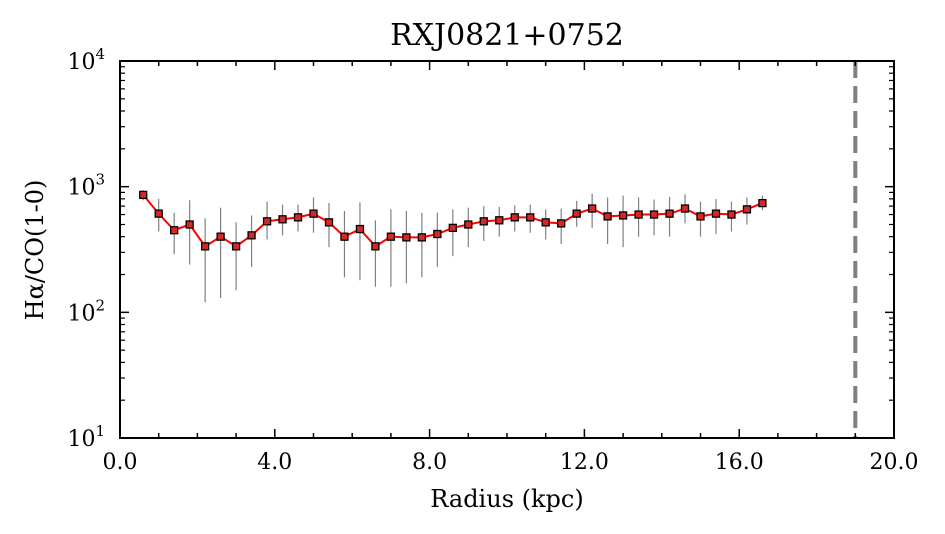 This screenshot has width=945, height=534. Describe the element at coordinates (429, 462) in the screenshot. I see `x-tick-label: 8.0` at that location.